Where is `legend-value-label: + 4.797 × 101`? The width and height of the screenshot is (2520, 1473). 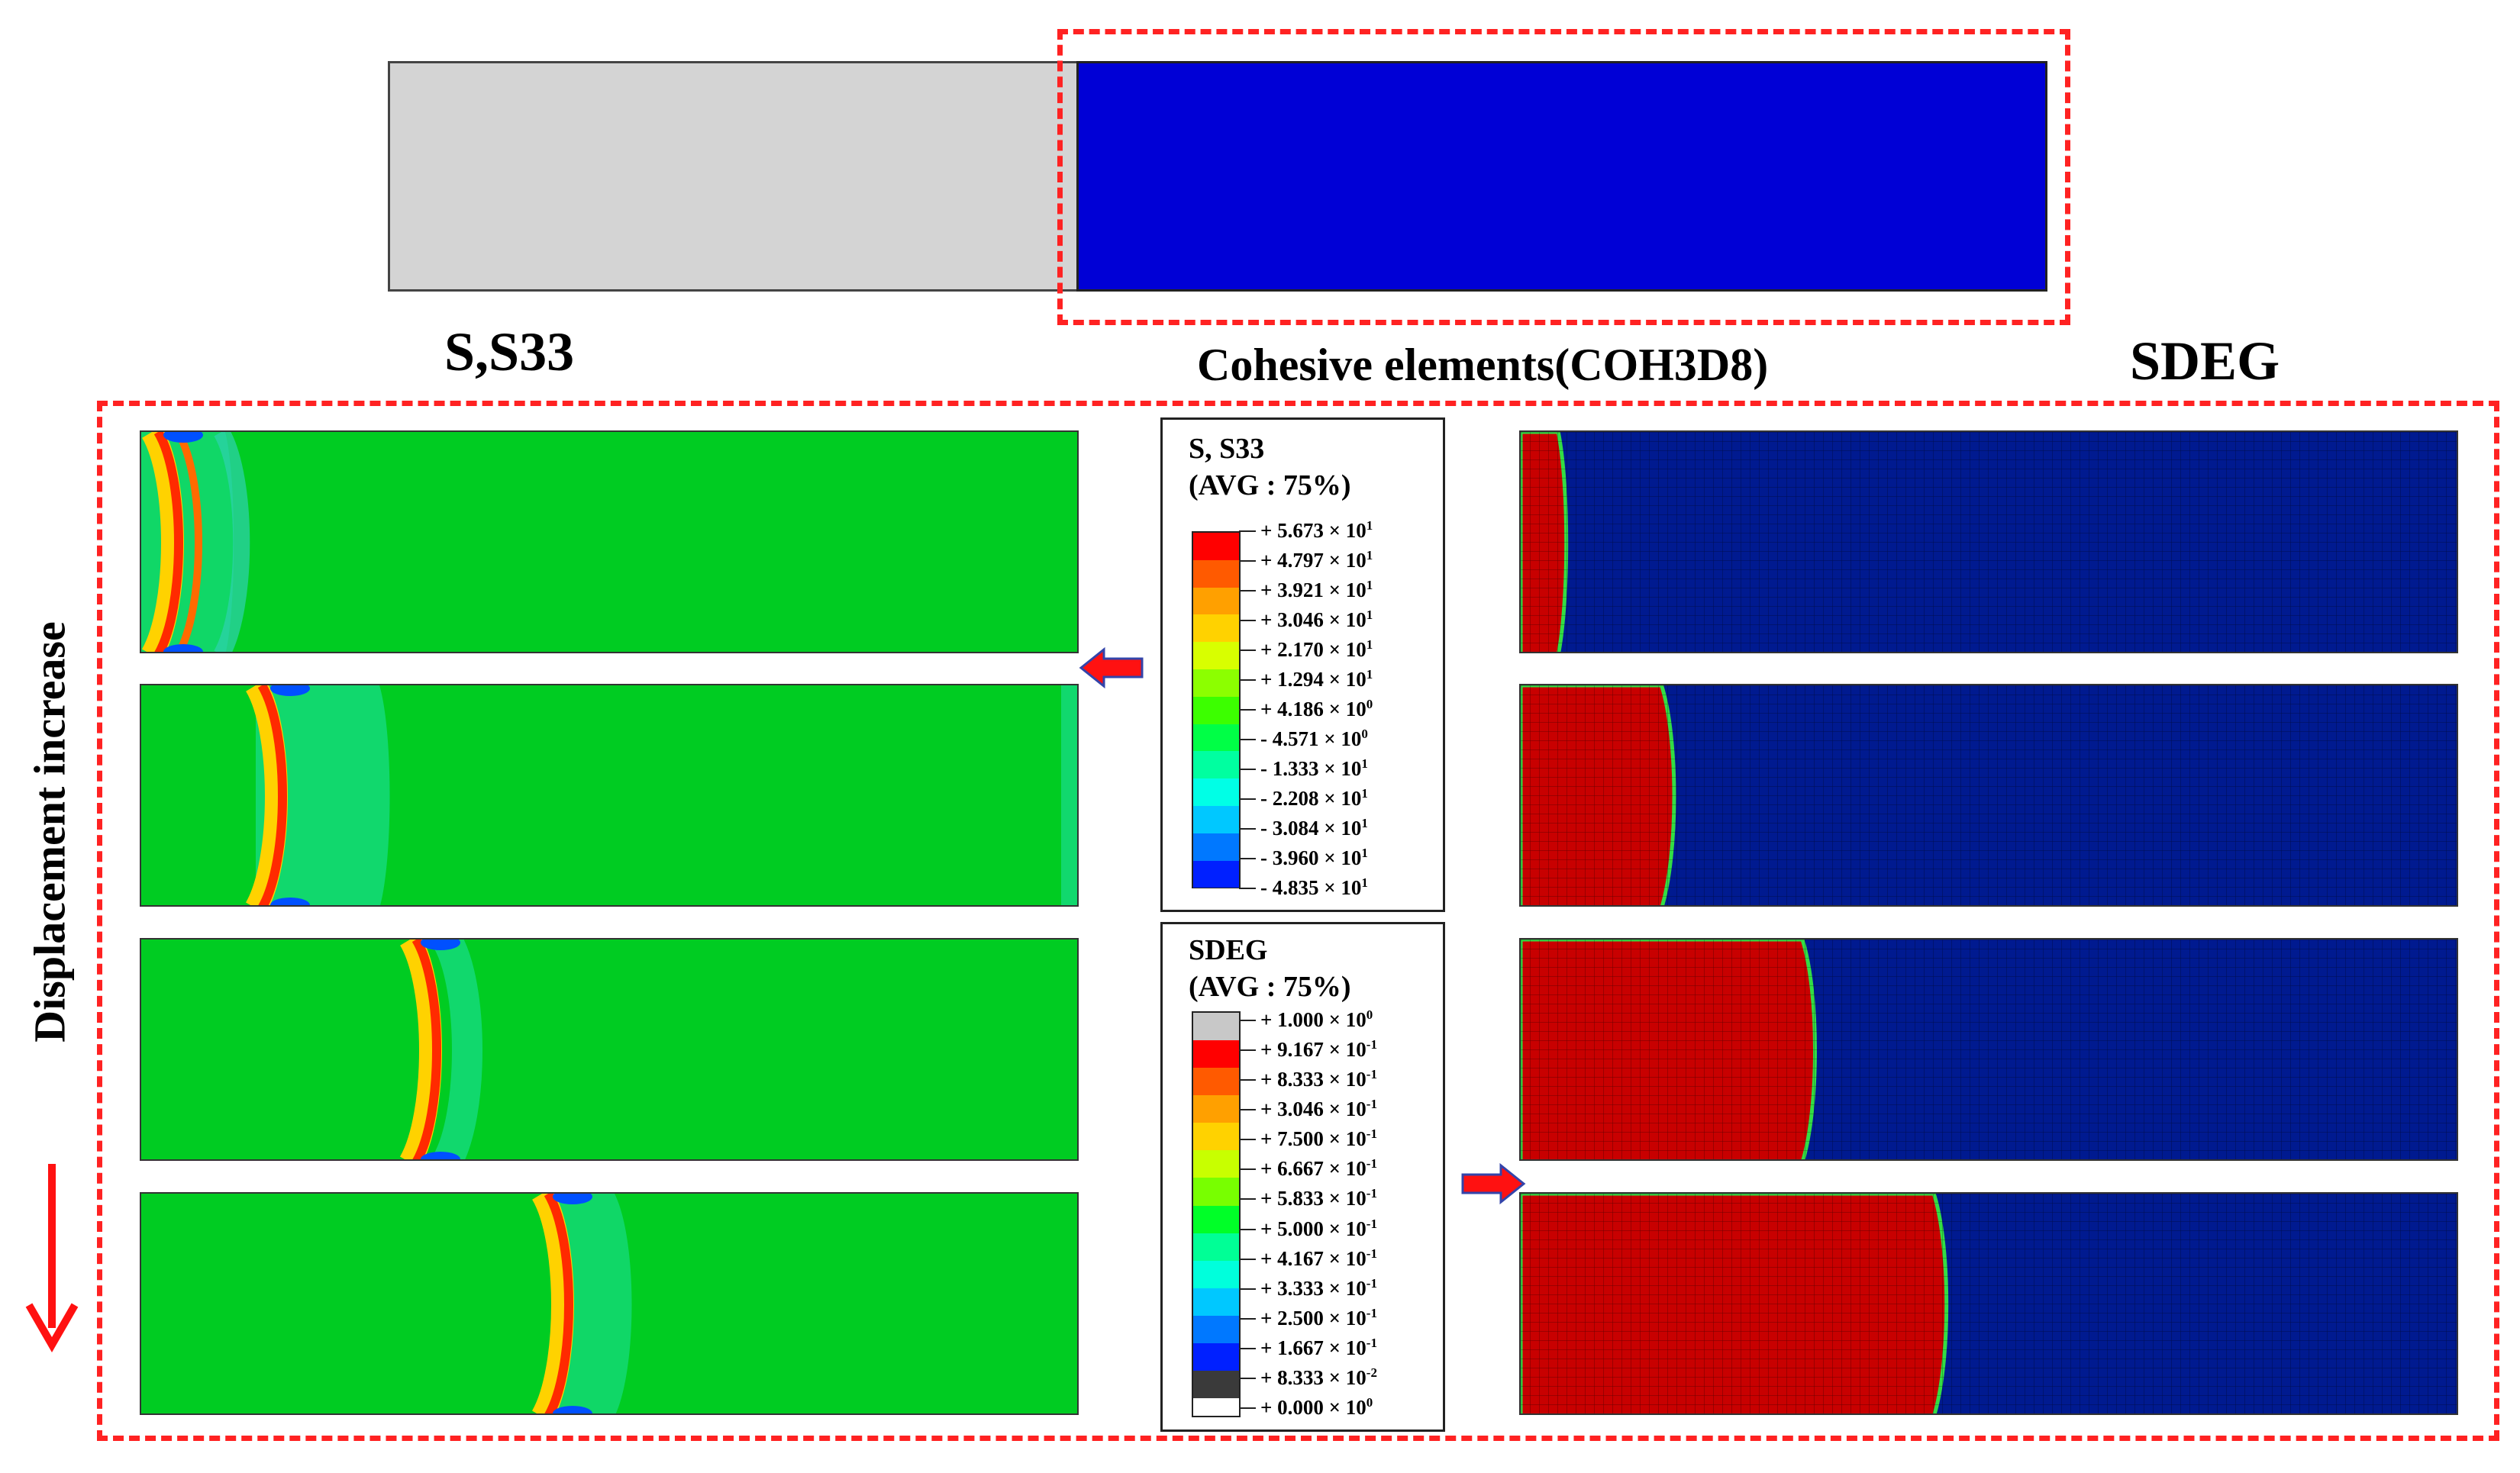 legend-value-label: + 4.797 × 101 is located at coordinates (1316, 560).